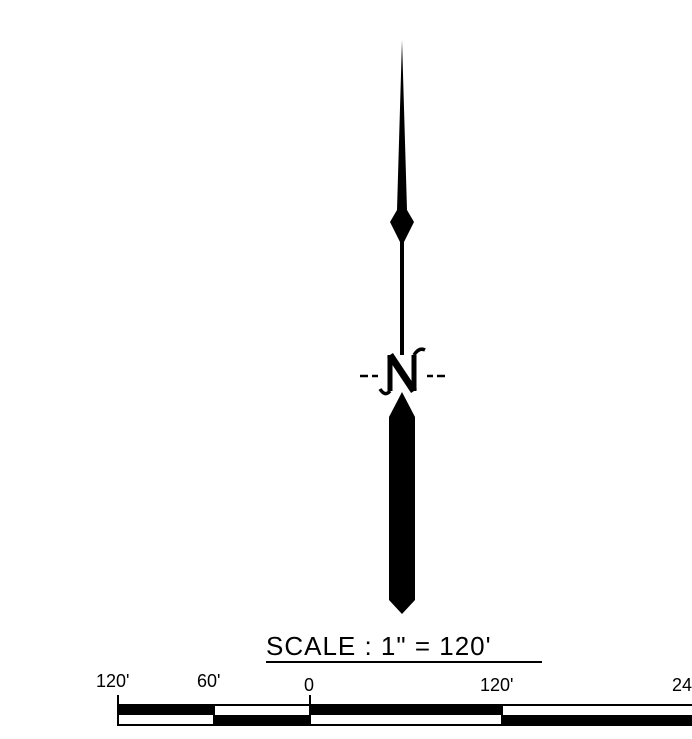 The image size is (692, 739). Describe the element at coordinates (379, 646) in the screenshot. I see `scale-title: SCALE : 1" = 120'` at that location.